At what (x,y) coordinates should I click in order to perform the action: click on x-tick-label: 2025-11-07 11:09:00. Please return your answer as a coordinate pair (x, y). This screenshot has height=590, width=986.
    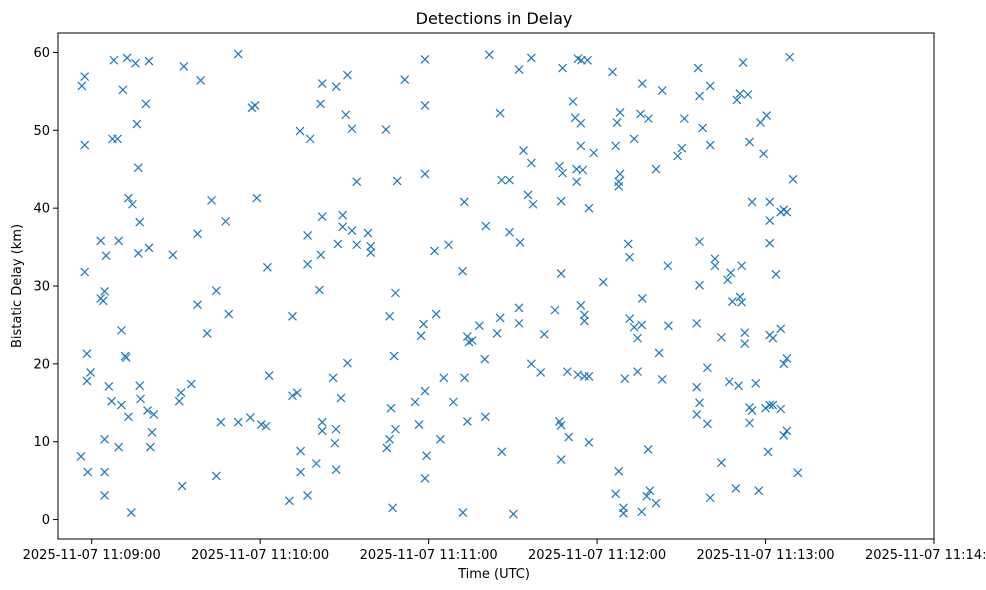
    Looking at the image, I should click on (92, 555).